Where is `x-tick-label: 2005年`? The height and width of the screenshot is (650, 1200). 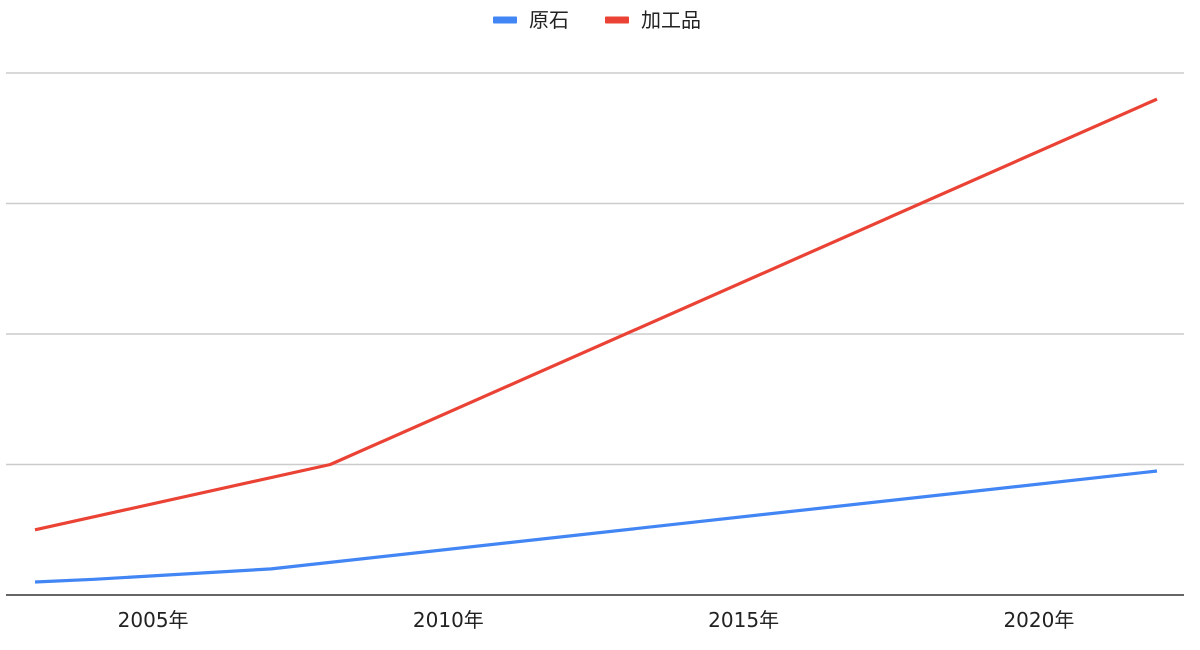 x-tick-label: 2005年 is located at coordinates (153, 620).